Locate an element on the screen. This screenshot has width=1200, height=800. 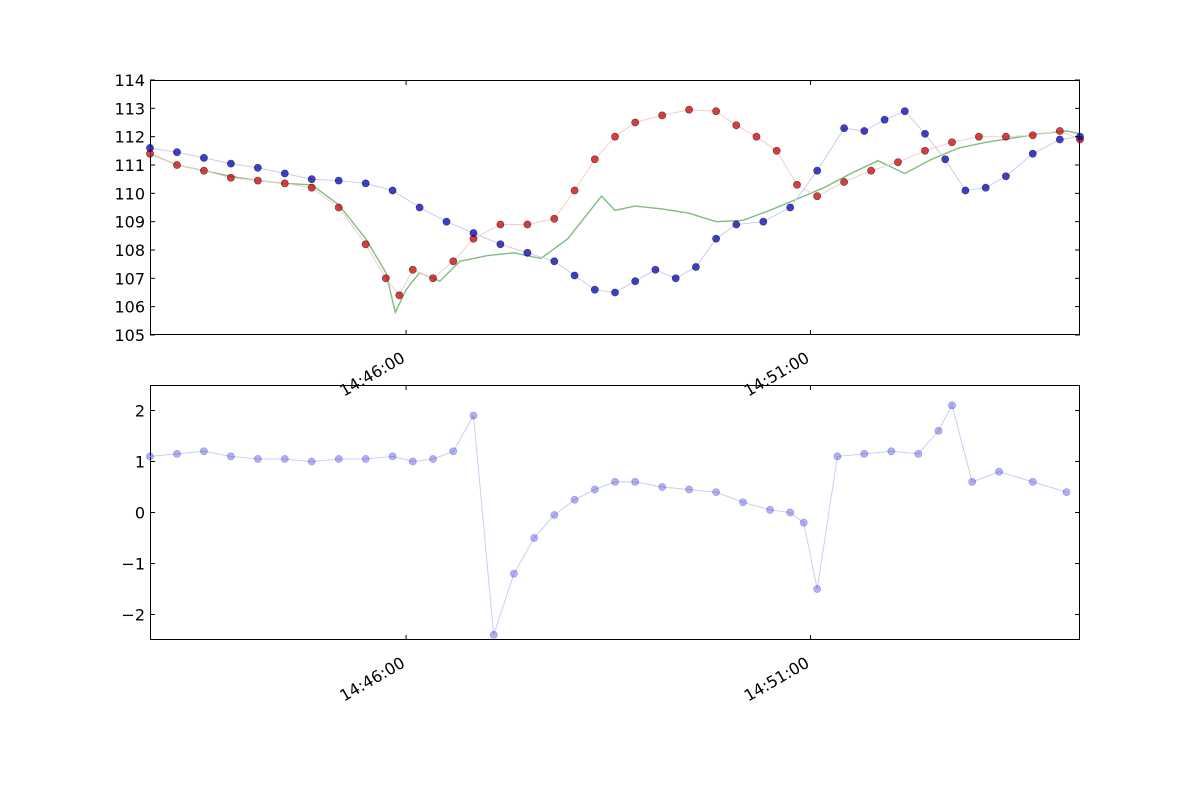
top-ytick-label-2: 107 is located at coordinates (129, 278).